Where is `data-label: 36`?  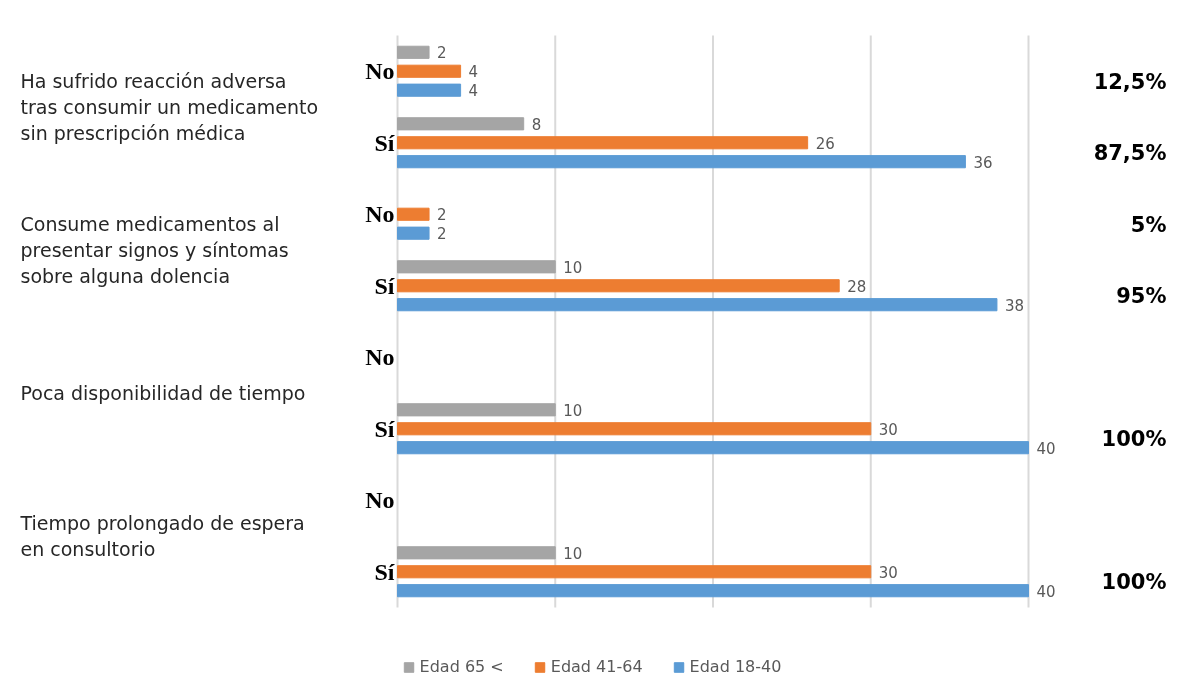 data-label: 36 is located at coordinates (983, 162).